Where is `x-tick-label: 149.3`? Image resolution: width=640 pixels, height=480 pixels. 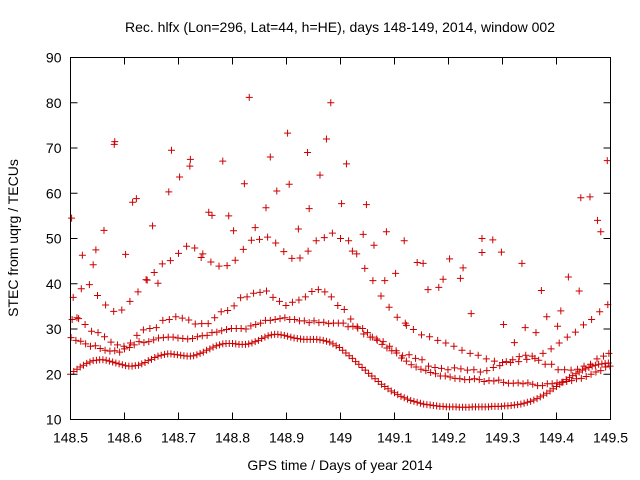
x-tick-label: 149.3 is located at coordinates (502, 438).